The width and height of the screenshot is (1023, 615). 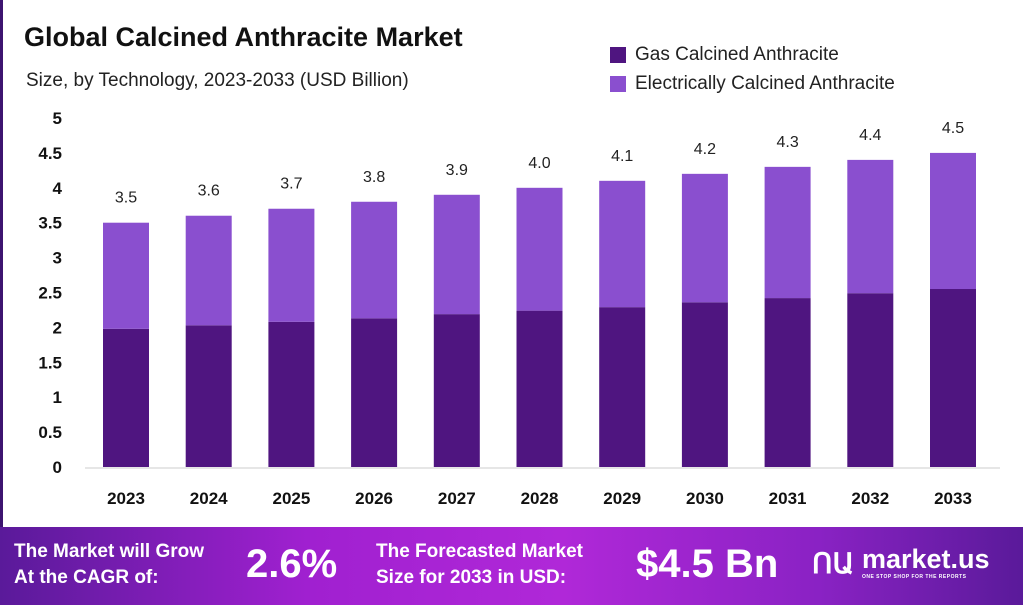 I want to click on logo-tagline: ONE STOP SHOP FOR THE REPORTS, so click(x=914, y=577).